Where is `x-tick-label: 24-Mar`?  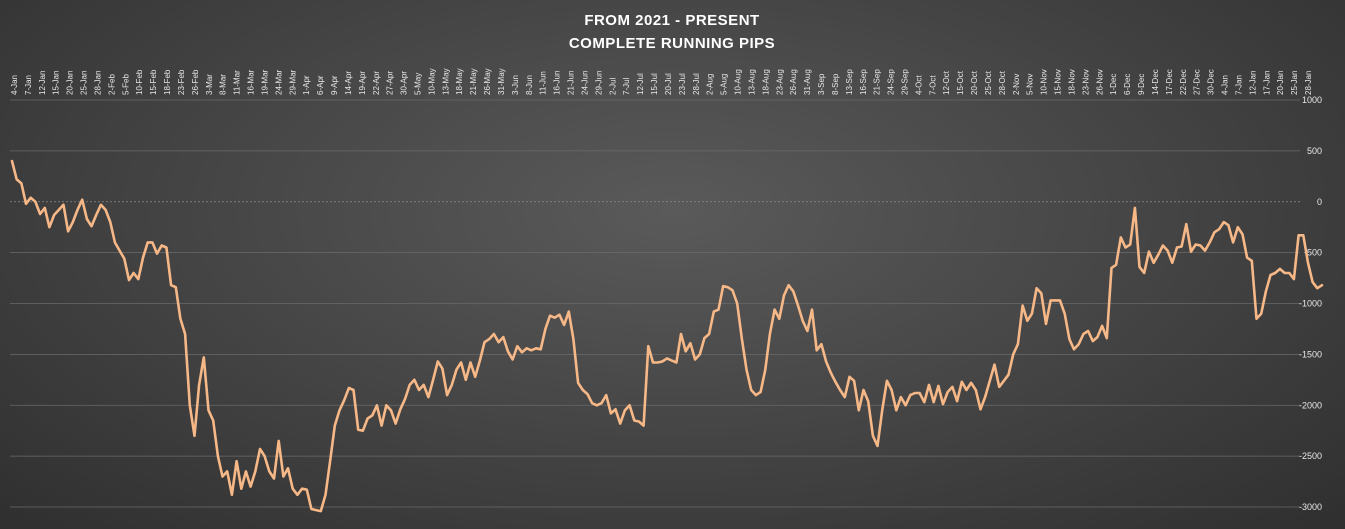 x-tick-label: 24-Mar is located at coordinates (278, 82).